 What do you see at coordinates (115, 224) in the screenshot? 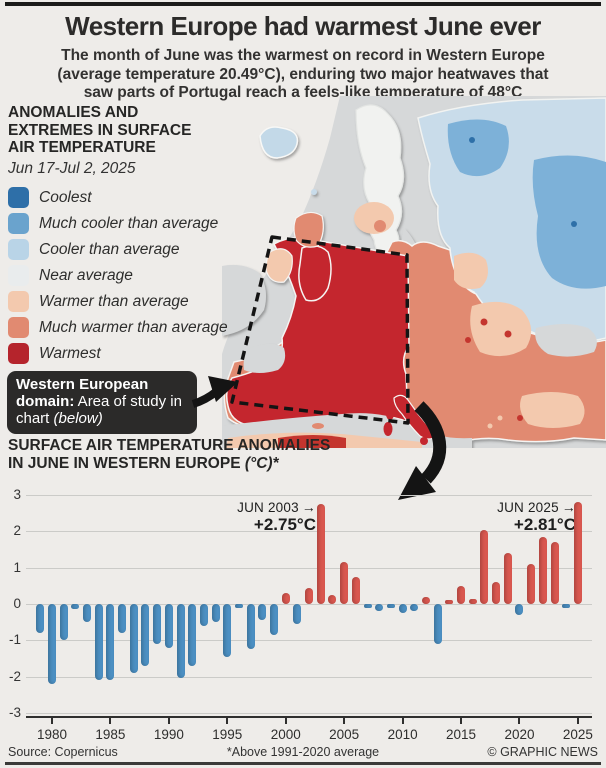
I see `legend-item: Much cooler than average` at bounding box center [115, 224].